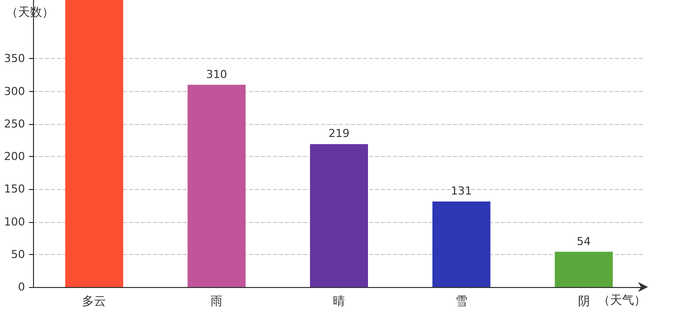 Image resolution: width=680 pixels, height=320 pixels. What do you see at coordinates (339, 133) in the screenshot?
I see `data-label: 219` at bounding box center [339, 133].